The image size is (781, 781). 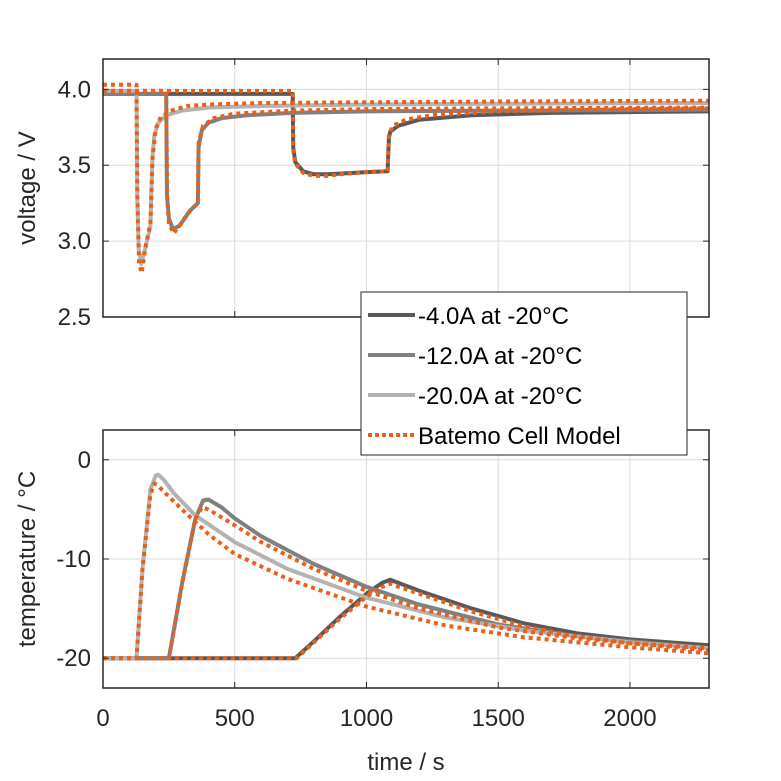 I want to click on temperature-ytick-label: -10, so click(x=73, y=559).